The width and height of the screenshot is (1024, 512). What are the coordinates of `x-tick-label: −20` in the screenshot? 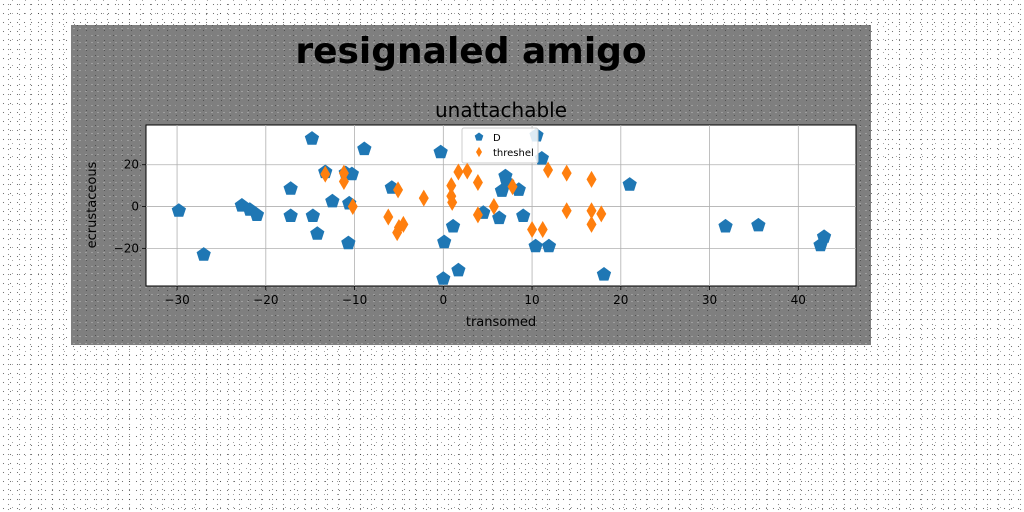 It's located at (265, 300).